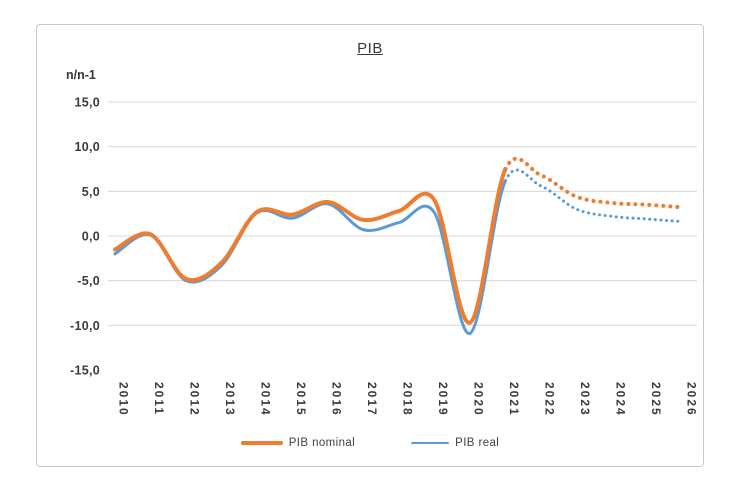  Describe the element at coordinates (443, 399) in the screenshot. I see `x-tick-label: 2019` at that location.